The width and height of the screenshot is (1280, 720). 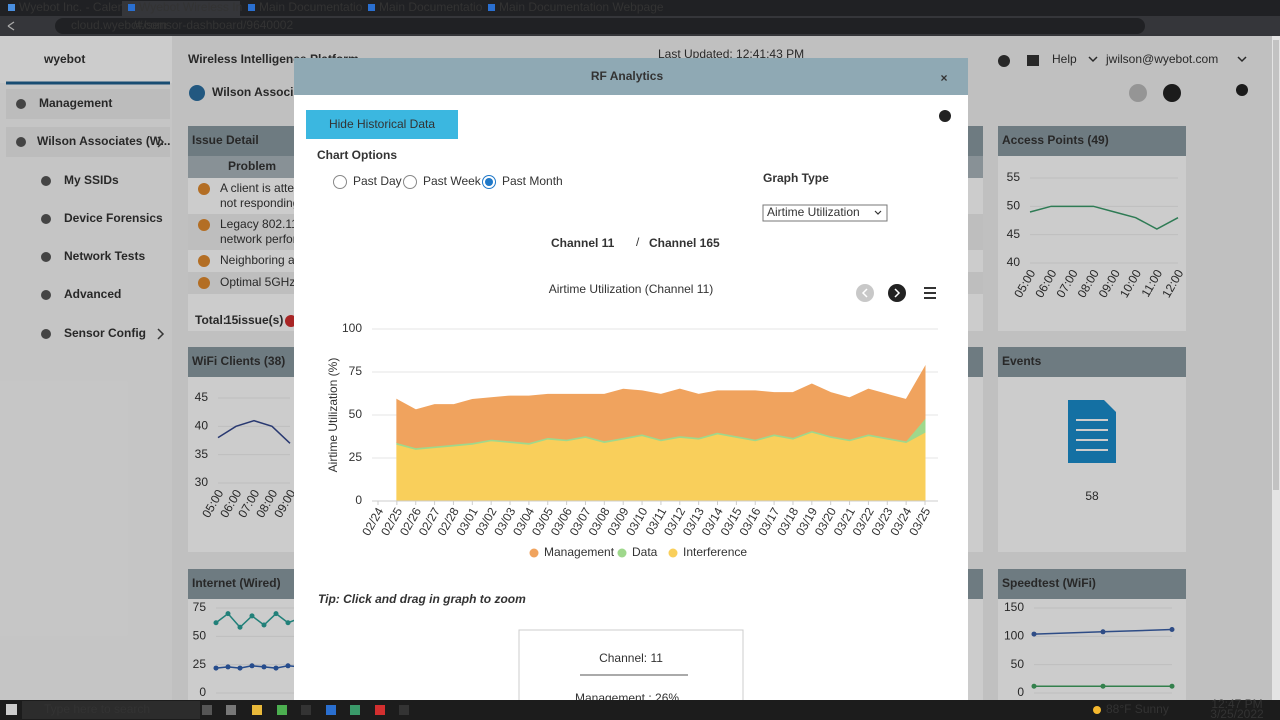 I want to click on taskbar-time: 12:47 PM, so click(x=1236, y=704).